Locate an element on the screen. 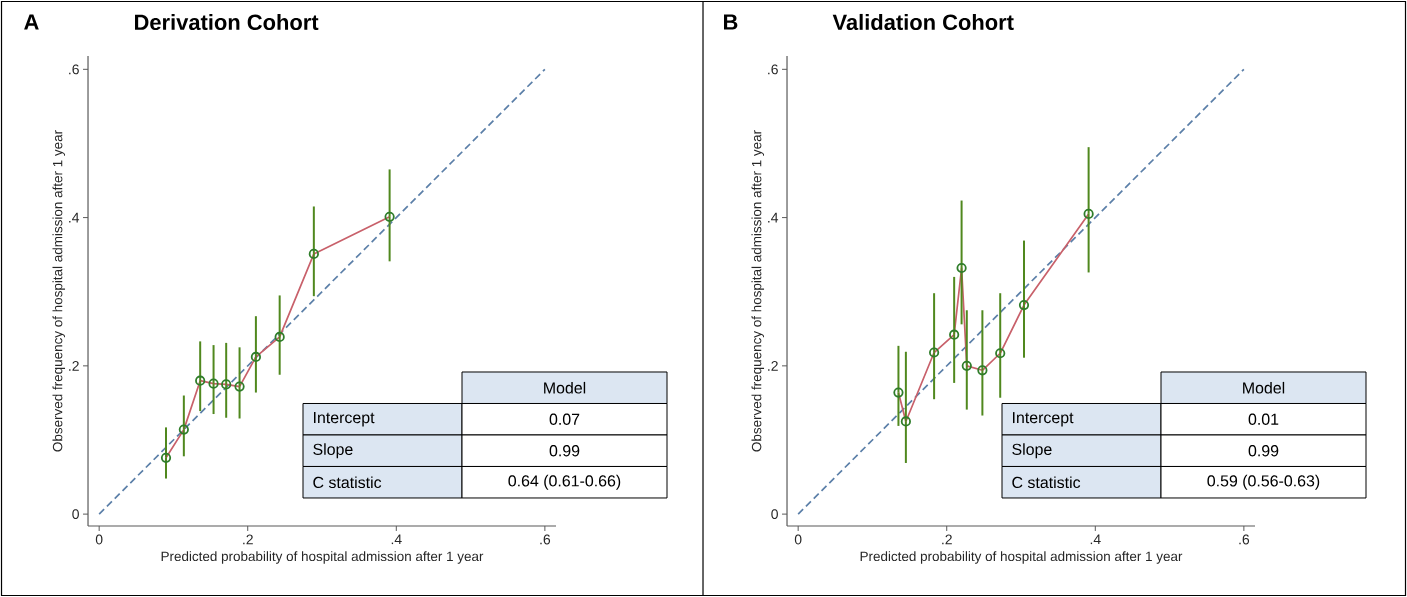 Image resolution: width=1407 pixels, height=597 pixels. annotation: 0.07 is located at coordinates (564, 419).